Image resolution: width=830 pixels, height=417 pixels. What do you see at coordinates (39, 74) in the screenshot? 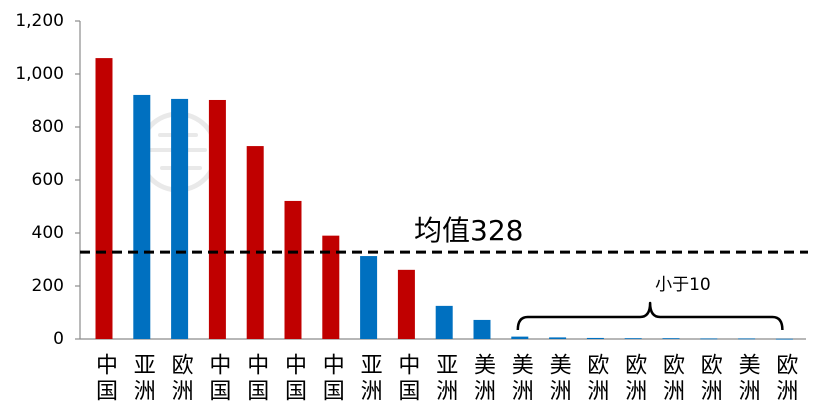
I see `y-tick-label: 1,000` at bounding box center [39, 74].